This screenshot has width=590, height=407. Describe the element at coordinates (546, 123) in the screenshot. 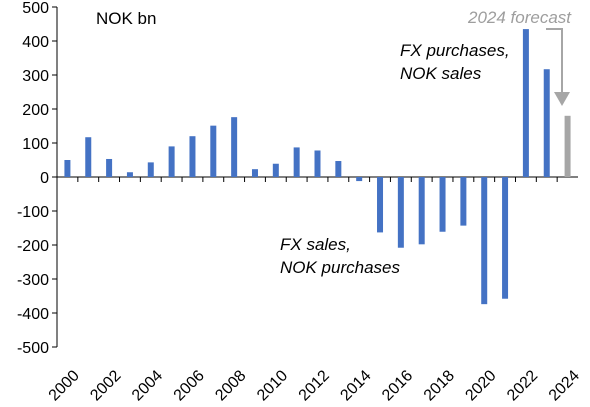

I see `bar-2023` at that location.